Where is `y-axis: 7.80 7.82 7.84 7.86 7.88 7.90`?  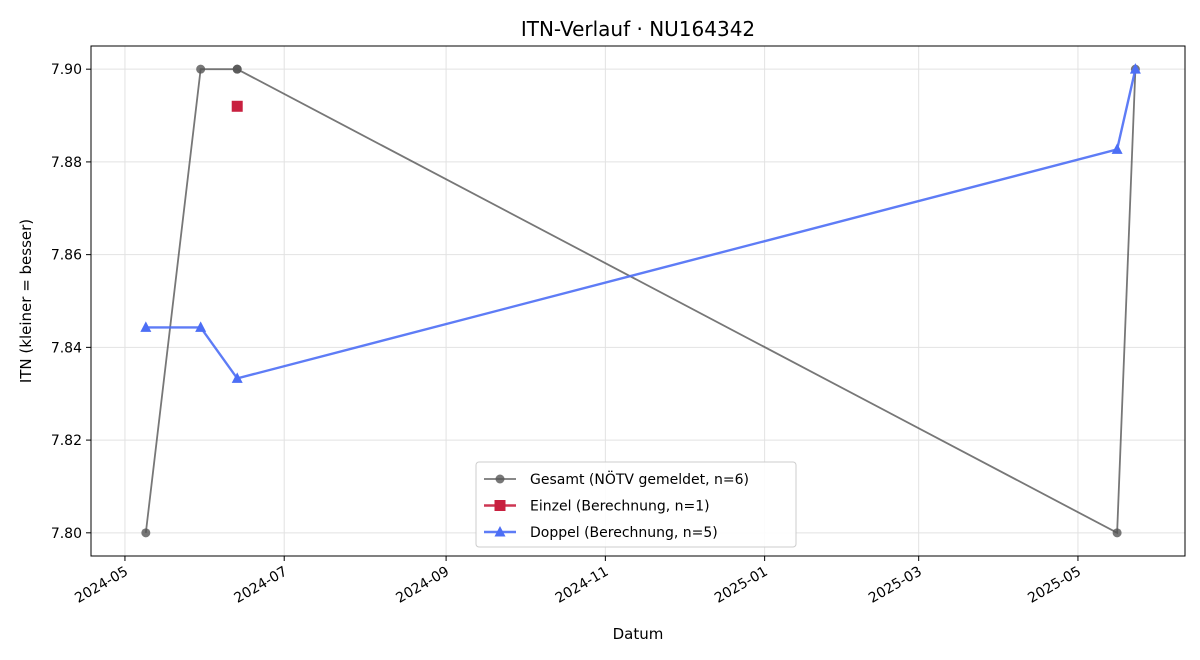 y-axis: 7.80 7.82 7.84 7.86 7.88 7.90 is located at coordinates (71, 302).